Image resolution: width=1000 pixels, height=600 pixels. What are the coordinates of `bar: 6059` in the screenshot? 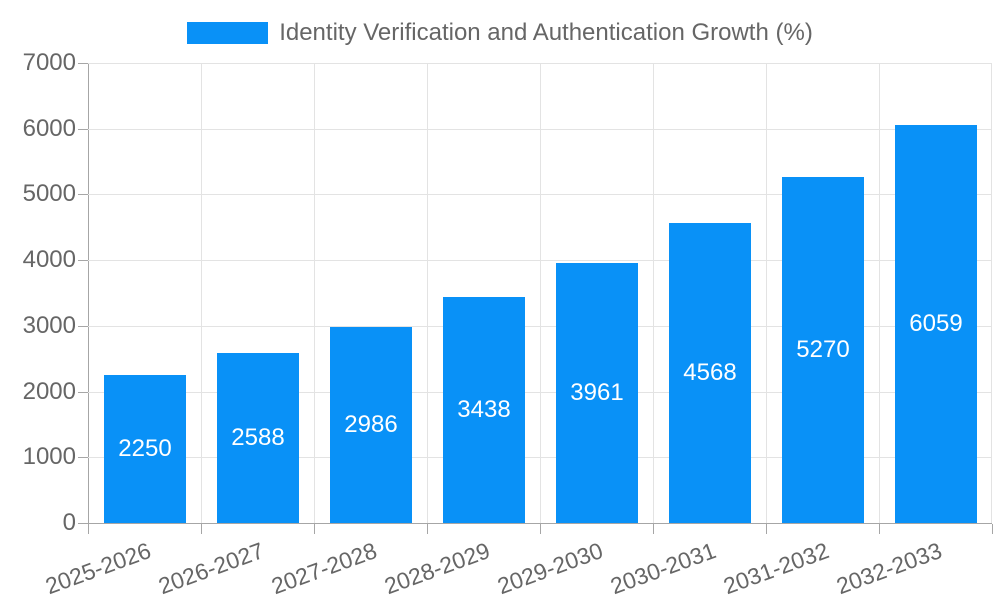 It's located at (936, 324).